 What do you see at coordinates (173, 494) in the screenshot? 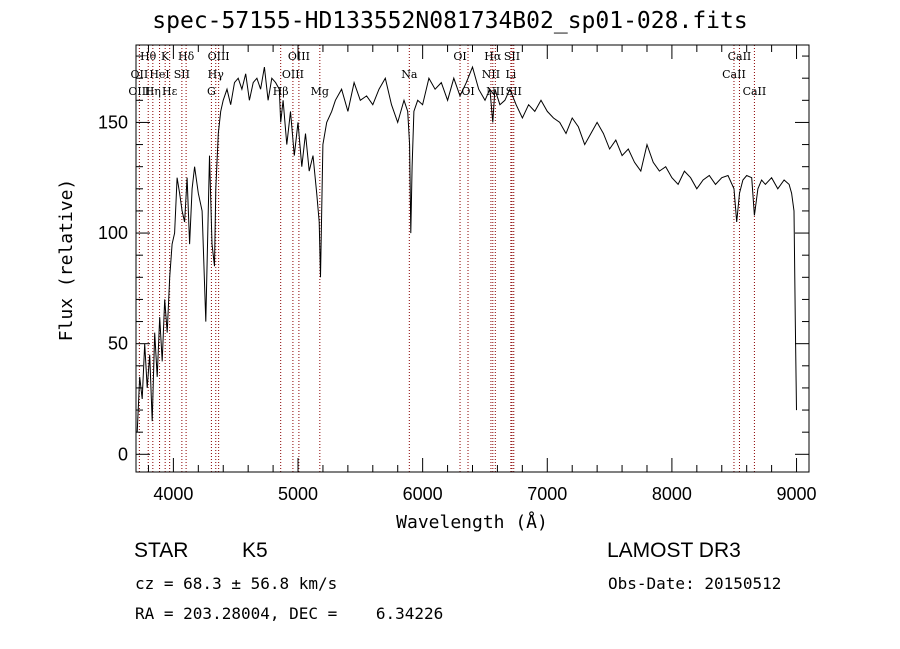
I see `x-tick-label: 4000` at bounding box center [173, 494].